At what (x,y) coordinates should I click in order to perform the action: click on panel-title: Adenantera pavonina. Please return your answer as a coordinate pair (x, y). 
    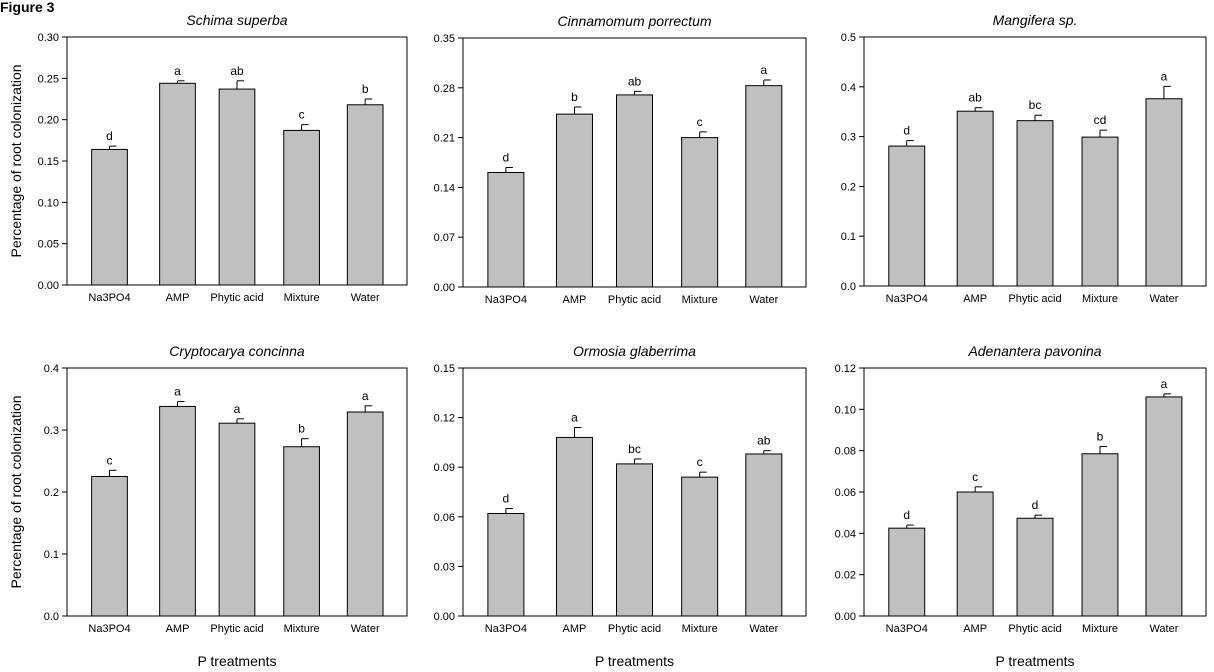
    Looking at the image, I should click on (1034, 351).